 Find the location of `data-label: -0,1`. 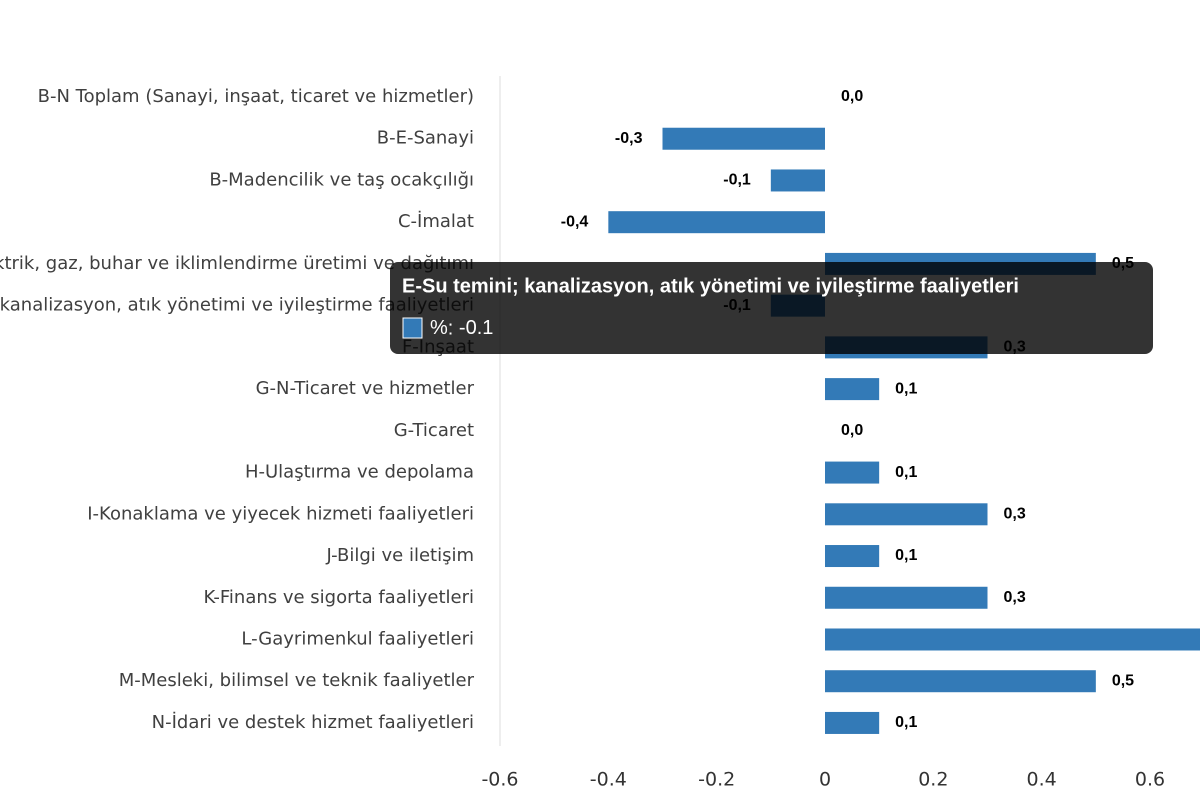

data-label: -0,1 is located at coordinates (737, 180).